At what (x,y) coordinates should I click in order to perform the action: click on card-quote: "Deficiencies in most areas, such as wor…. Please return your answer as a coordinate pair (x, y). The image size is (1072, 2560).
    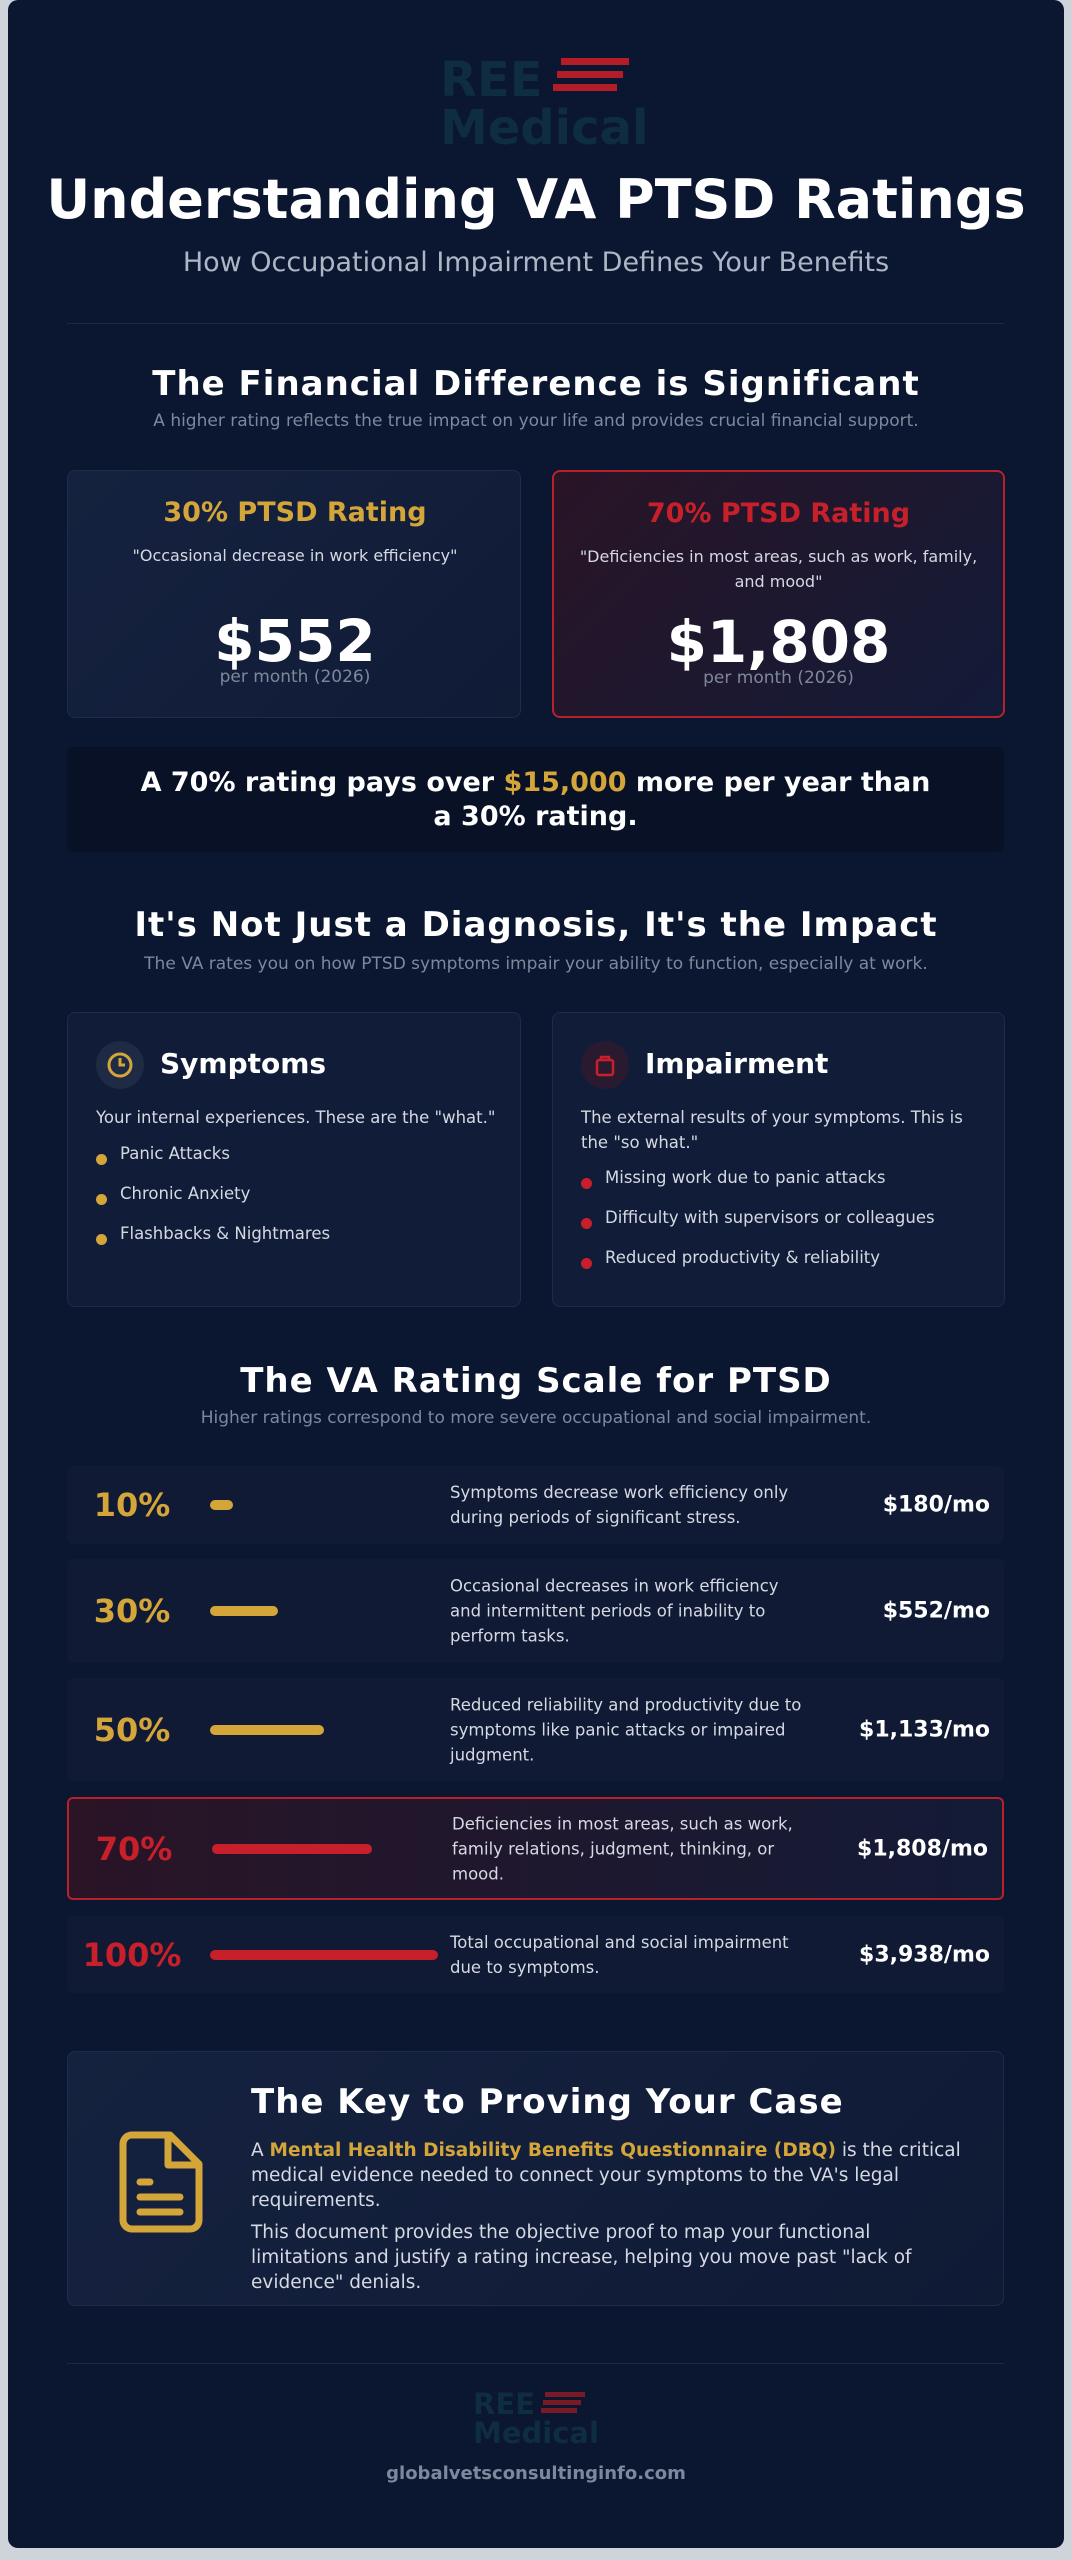
    Looking at the image, I should click on (778, 569).